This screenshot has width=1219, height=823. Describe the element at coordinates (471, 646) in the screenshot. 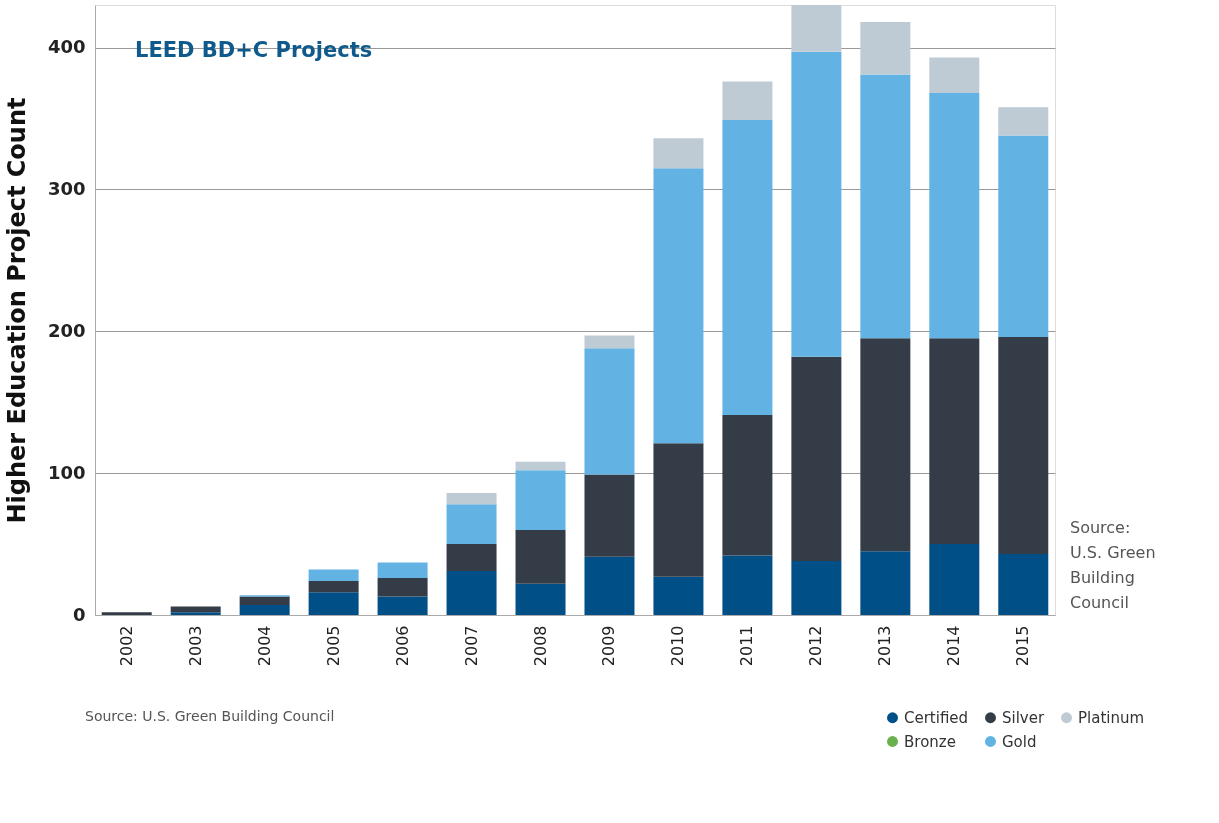

I see `x-tick-label: 2007` at that location.